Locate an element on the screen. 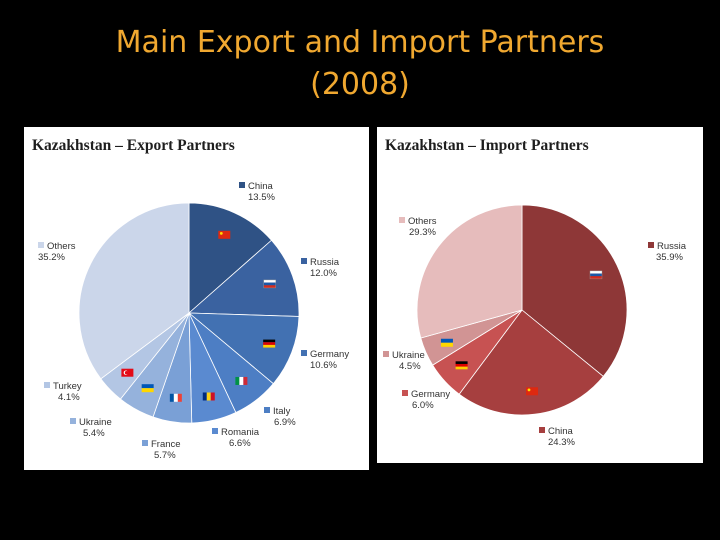 Image resolution: width=720 pixels, height=540 pixels. slice-value: 5.4% is located at coordinates (94, 433).